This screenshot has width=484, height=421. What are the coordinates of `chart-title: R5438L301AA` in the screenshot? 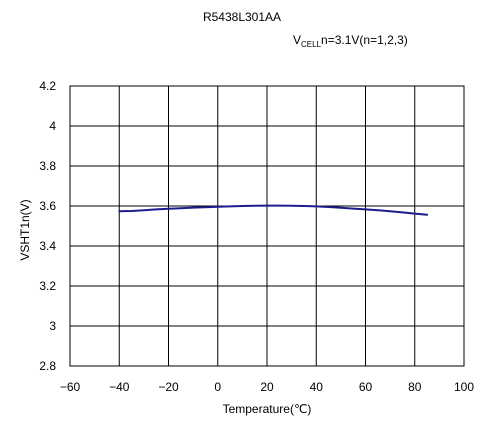 It's located at (242, 17).